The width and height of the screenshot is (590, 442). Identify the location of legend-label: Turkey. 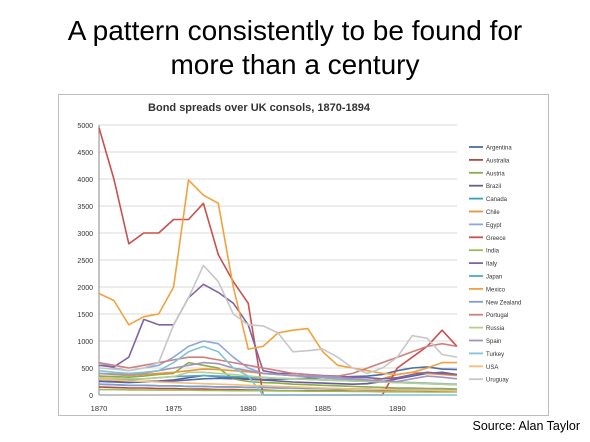
(495, 355).